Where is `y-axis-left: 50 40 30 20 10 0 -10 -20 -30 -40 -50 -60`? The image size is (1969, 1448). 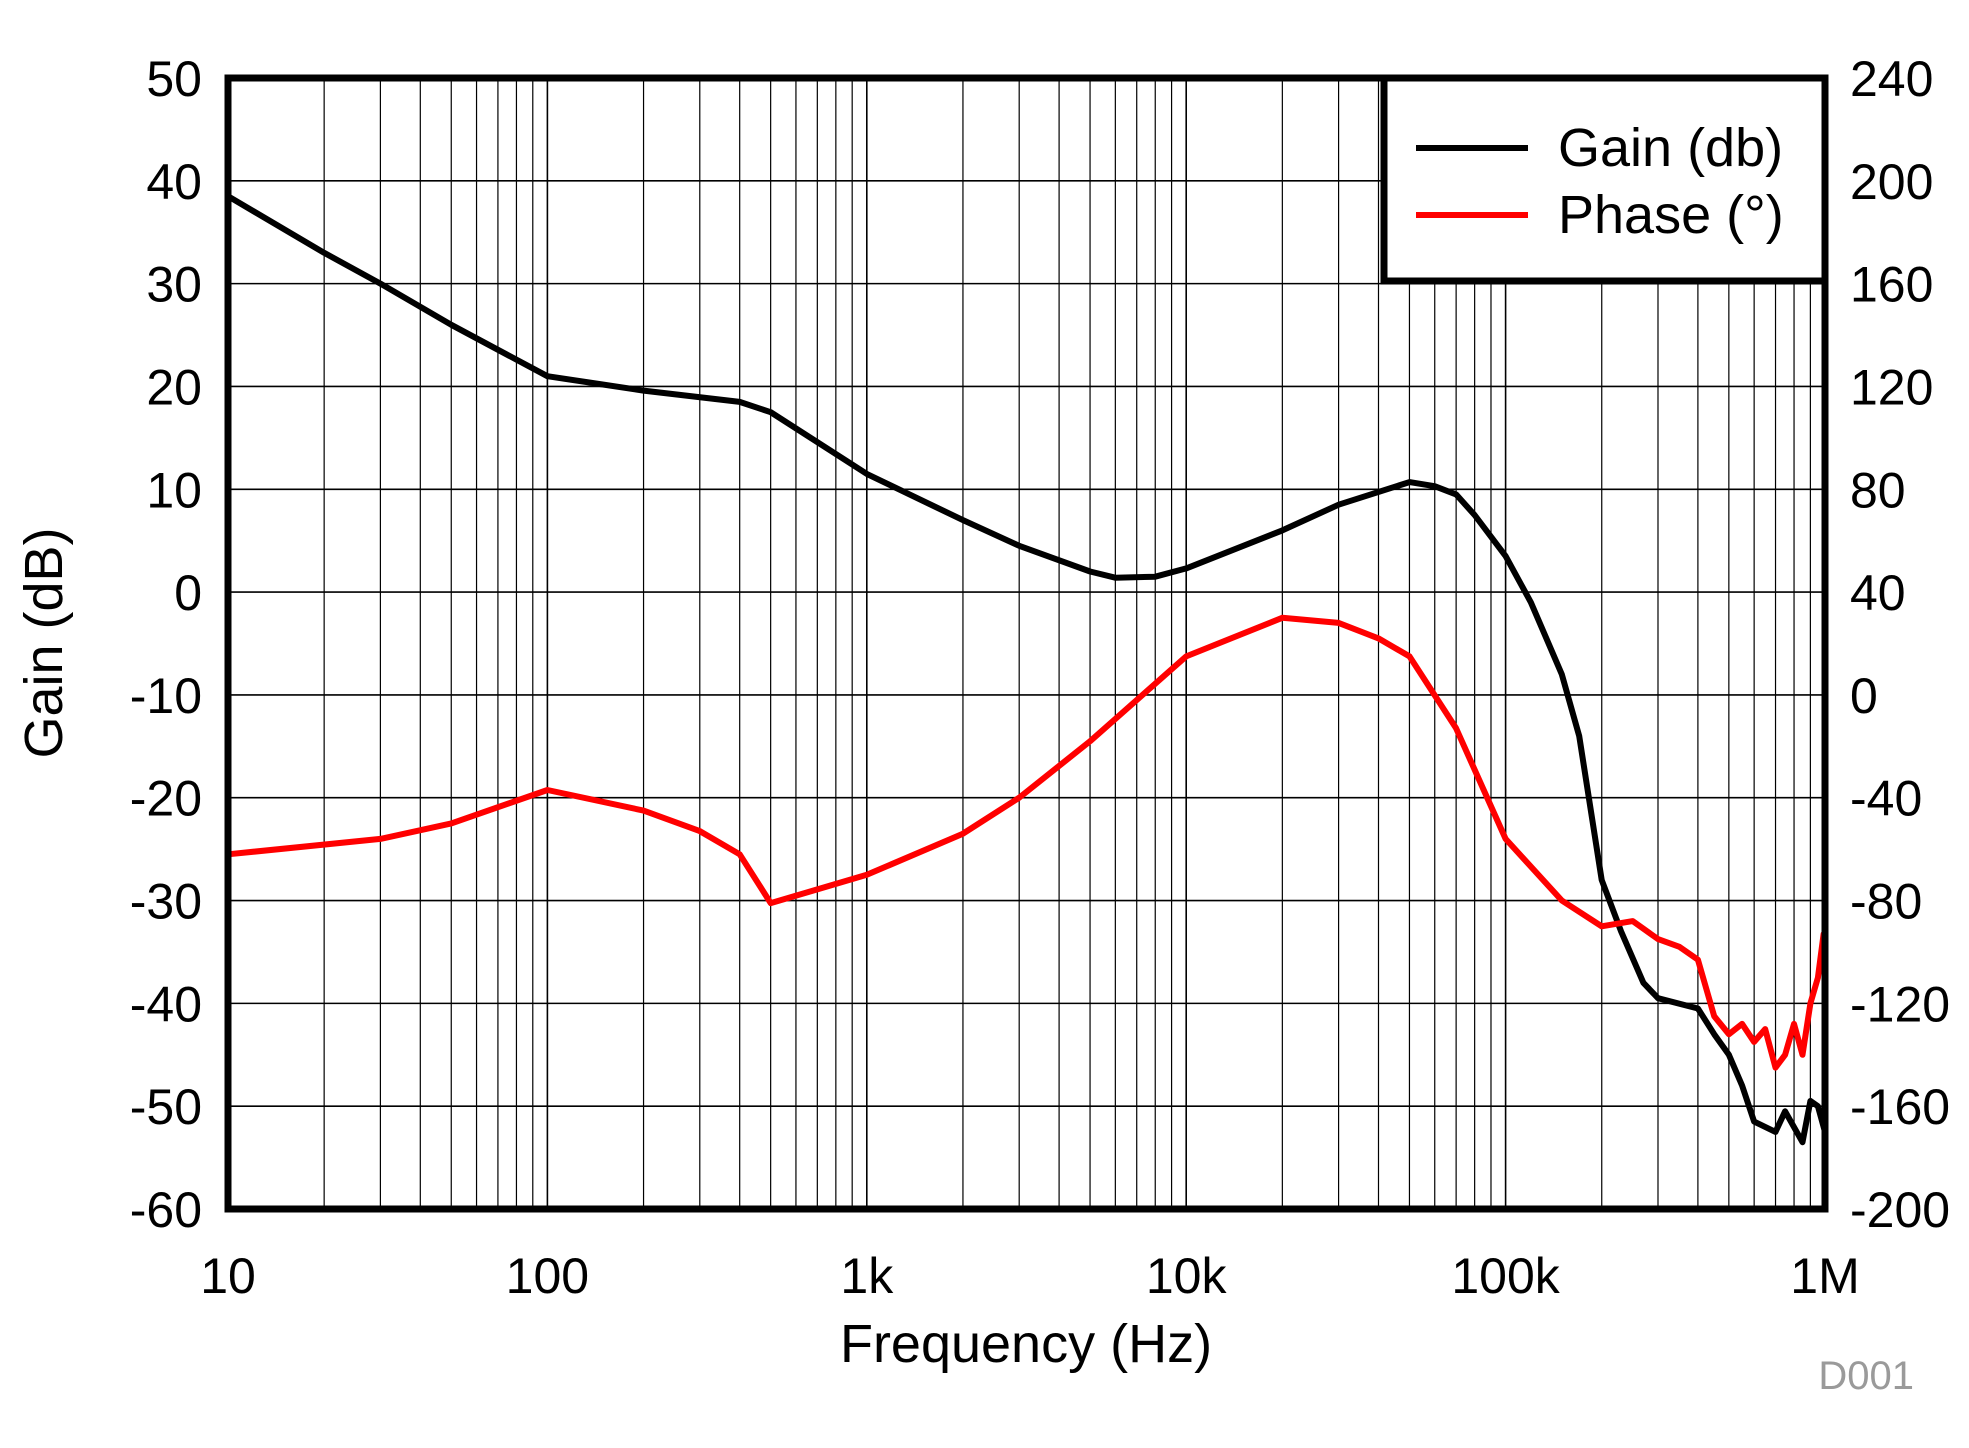 y-axis-left: 50 40 30 20 10 0 -10 -20 -30 -40 -50 -60 is located at coordinates (166, 644).